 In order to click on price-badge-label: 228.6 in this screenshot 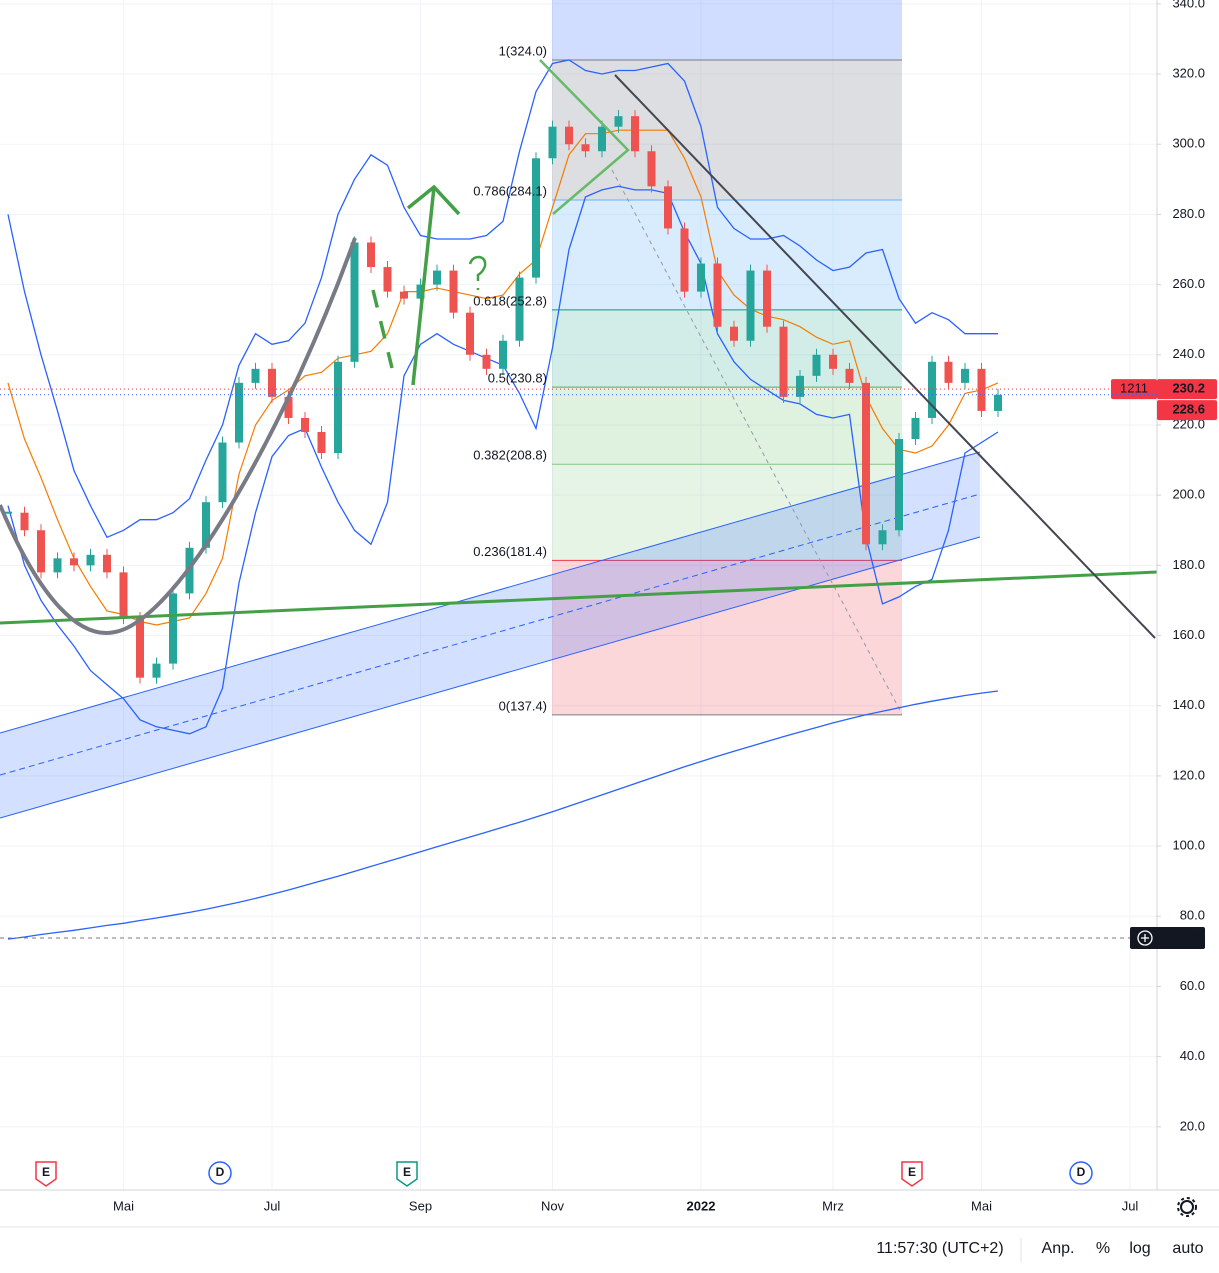, I will do `click(1188, 409)`.